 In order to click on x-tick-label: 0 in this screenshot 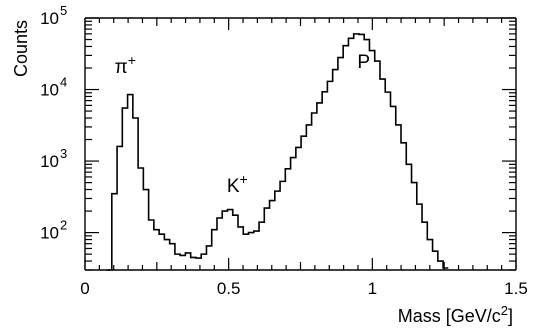, I will do `click(84, 288)`.